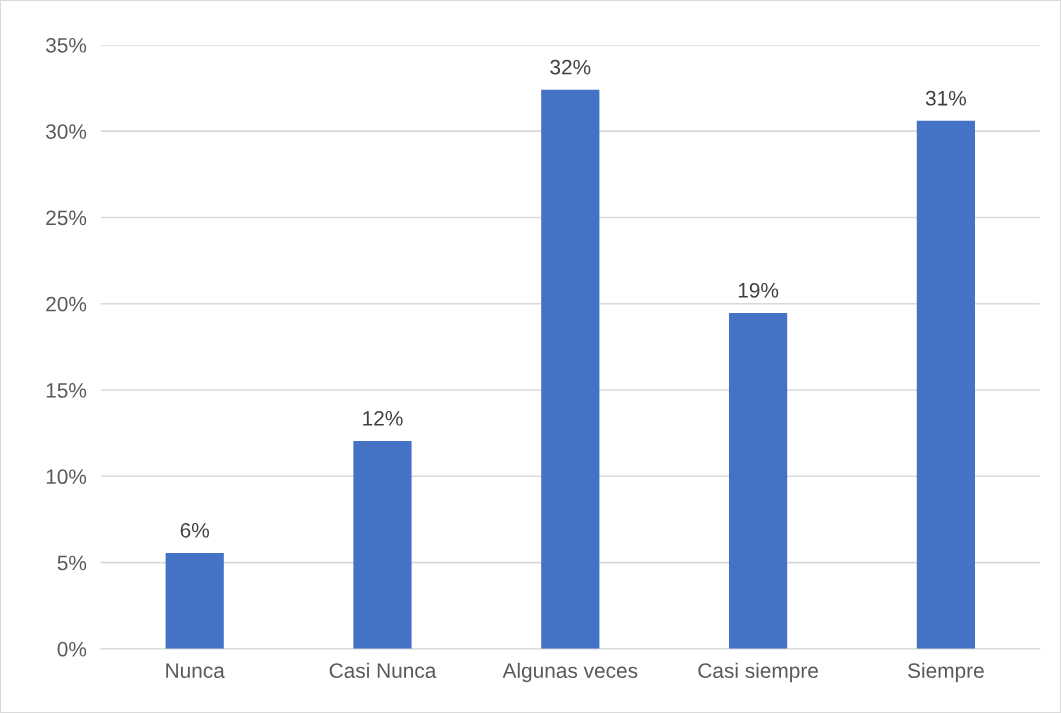 Image resolution: width=1061 pixels, height=713 pixels. I want to click on x-tick-label: Nunca, so click(195, 671).